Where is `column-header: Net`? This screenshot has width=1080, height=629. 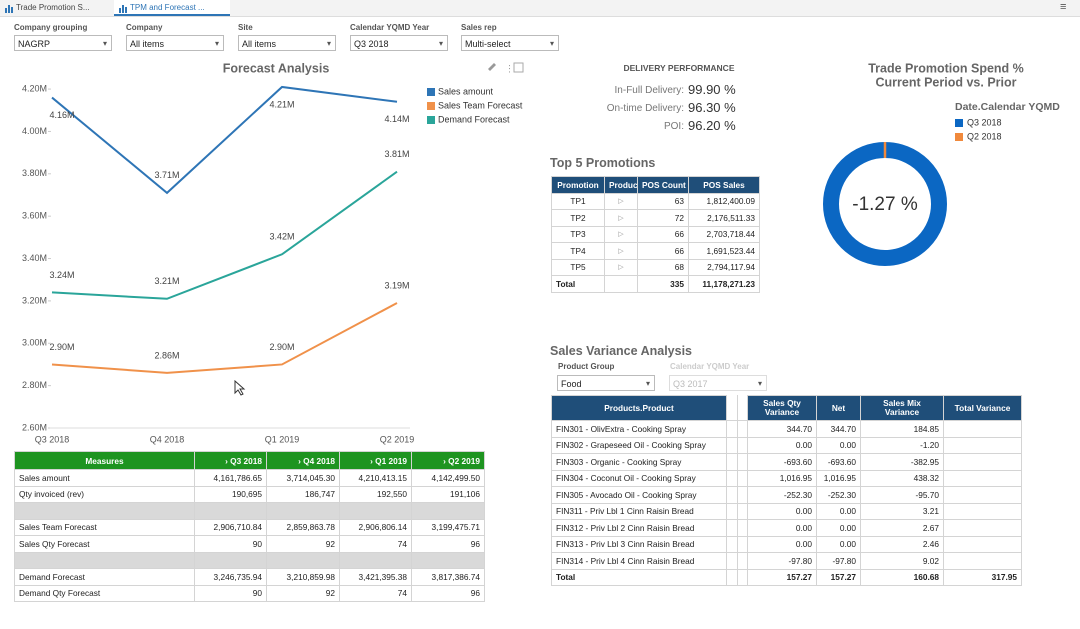
column-header: Net is located at coordinates (838, 408).